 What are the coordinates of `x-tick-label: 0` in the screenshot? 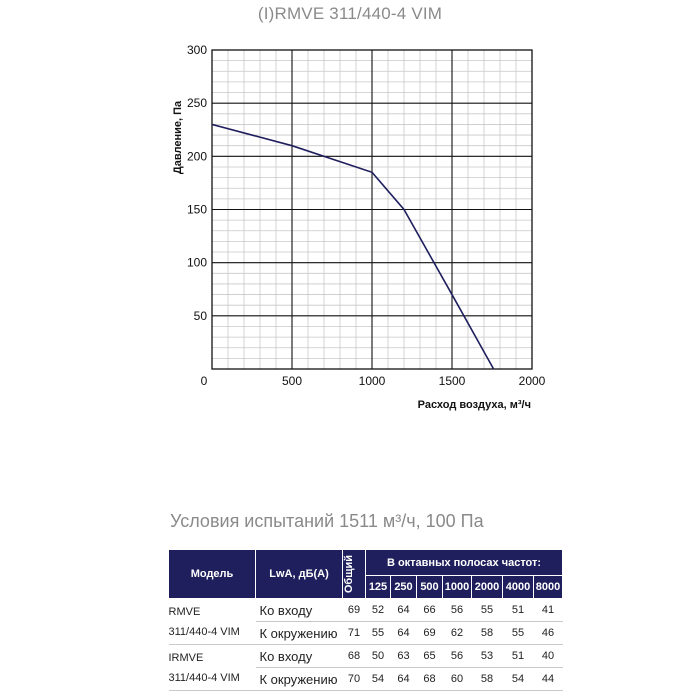 It's located at (204, 381).